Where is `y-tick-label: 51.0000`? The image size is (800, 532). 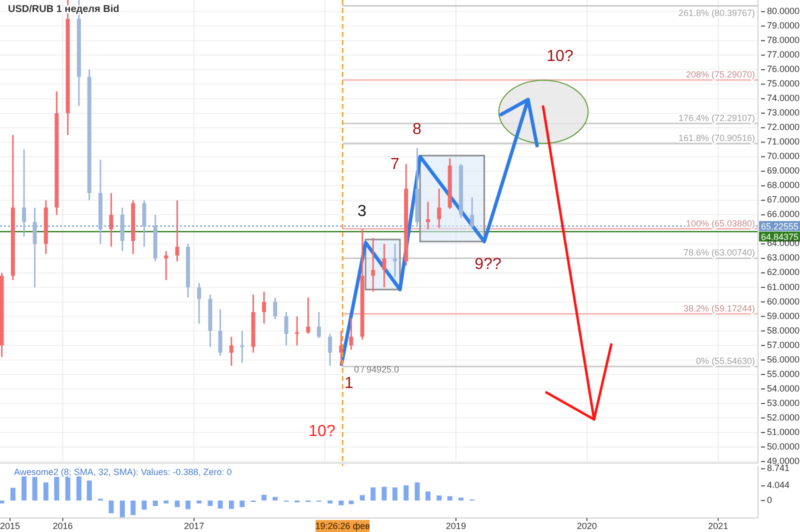
y-tick-label: 51.0000 is located at coordinates (783, 431).